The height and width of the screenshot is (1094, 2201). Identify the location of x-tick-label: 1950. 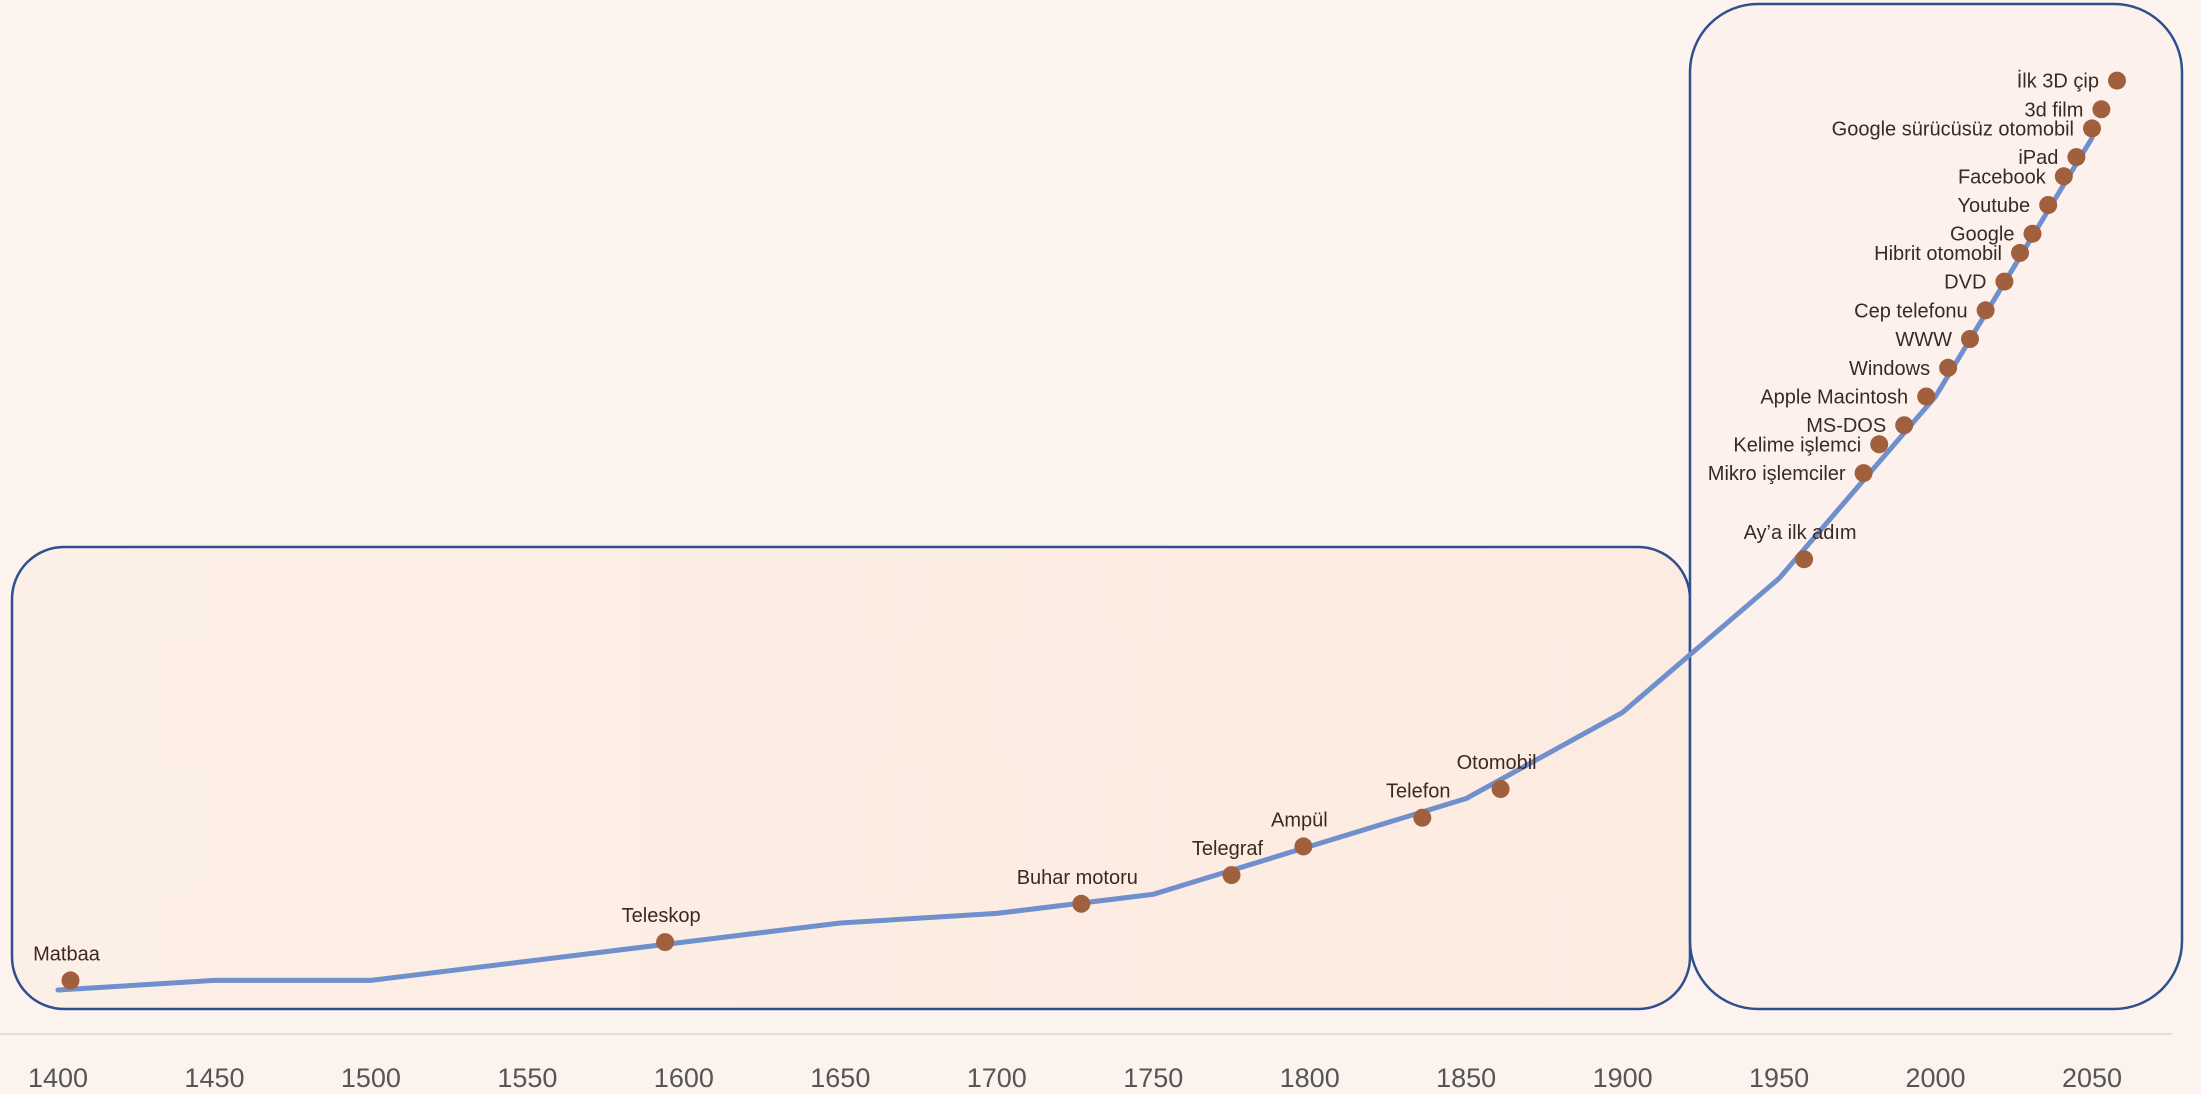
(1779, 1078).